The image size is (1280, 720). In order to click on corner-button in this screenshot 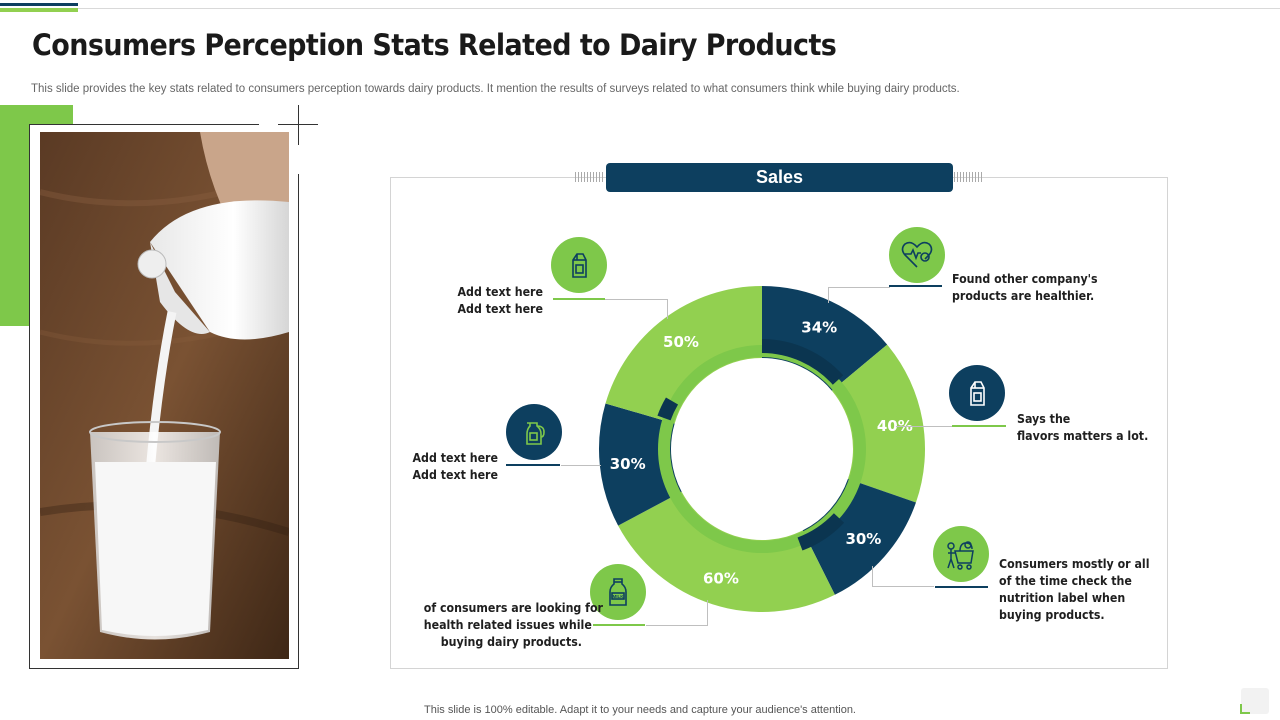, I will do `click(1255, 701)`.